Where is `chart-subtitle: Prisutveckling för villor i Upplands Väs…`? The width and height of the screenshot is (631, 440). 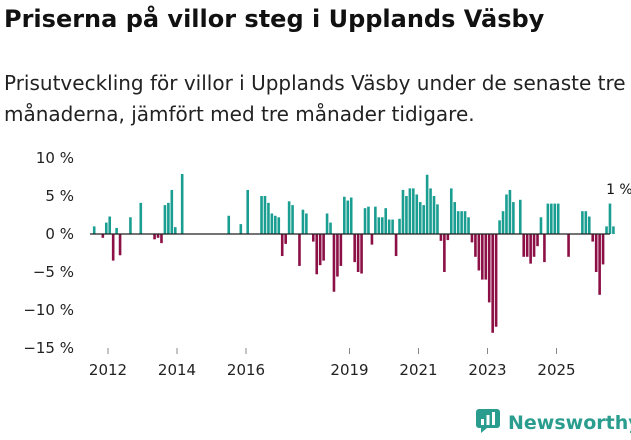 chart-subtitle: Prisutveckling för villor i Upplands Väs… is located at coordinates (315, 98).